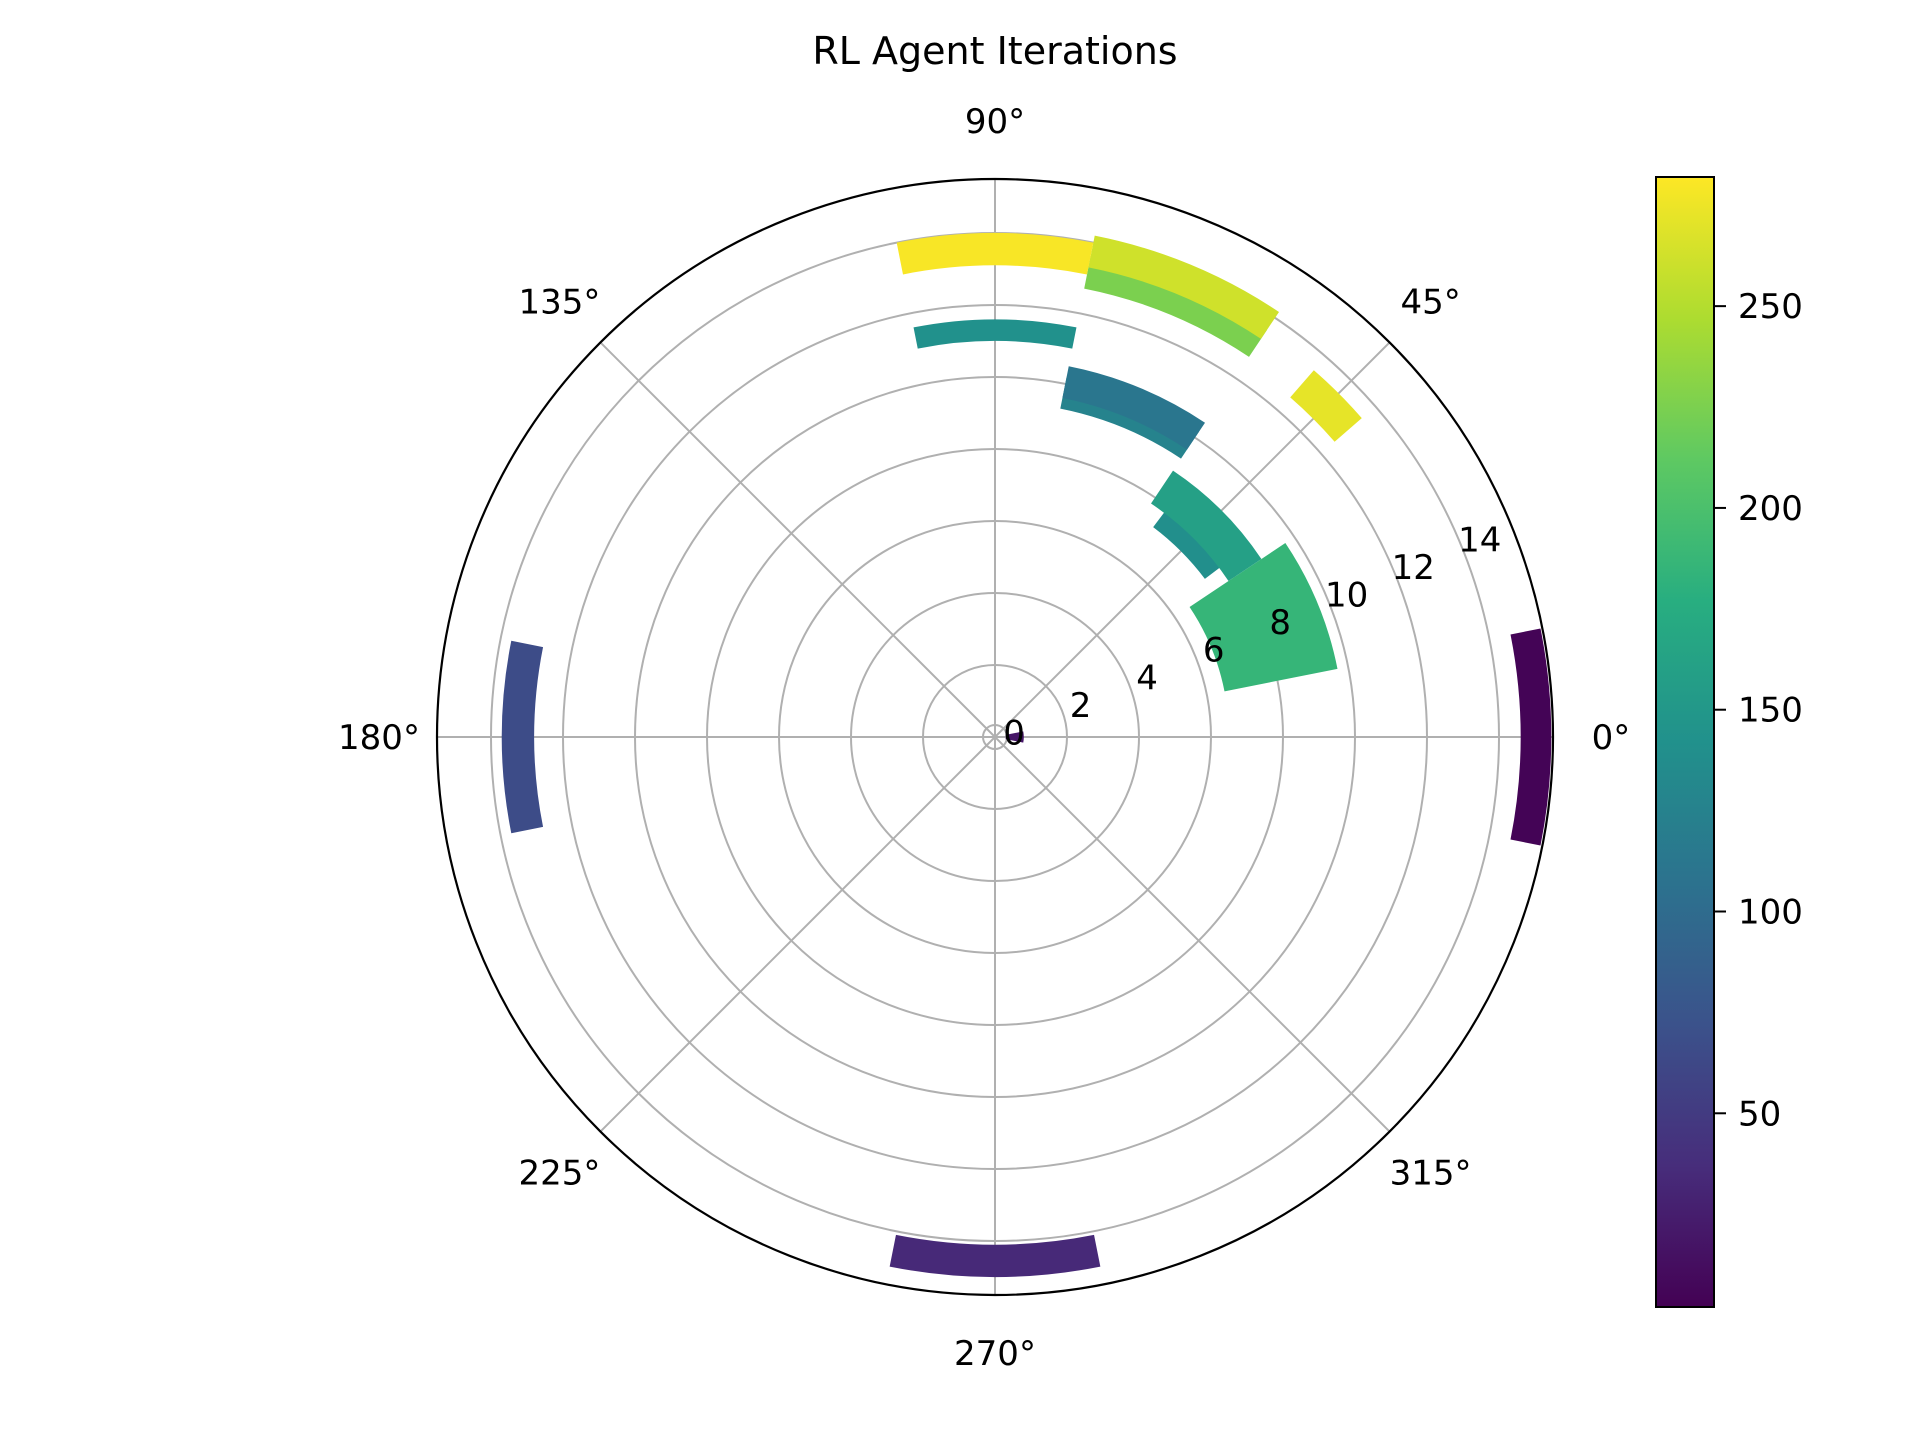 The width and height of the screenshot is (1920, 1440). I want to click on radial-tick-labels: 0 2 4 6 8 10 12 14, so click(1252, 637).